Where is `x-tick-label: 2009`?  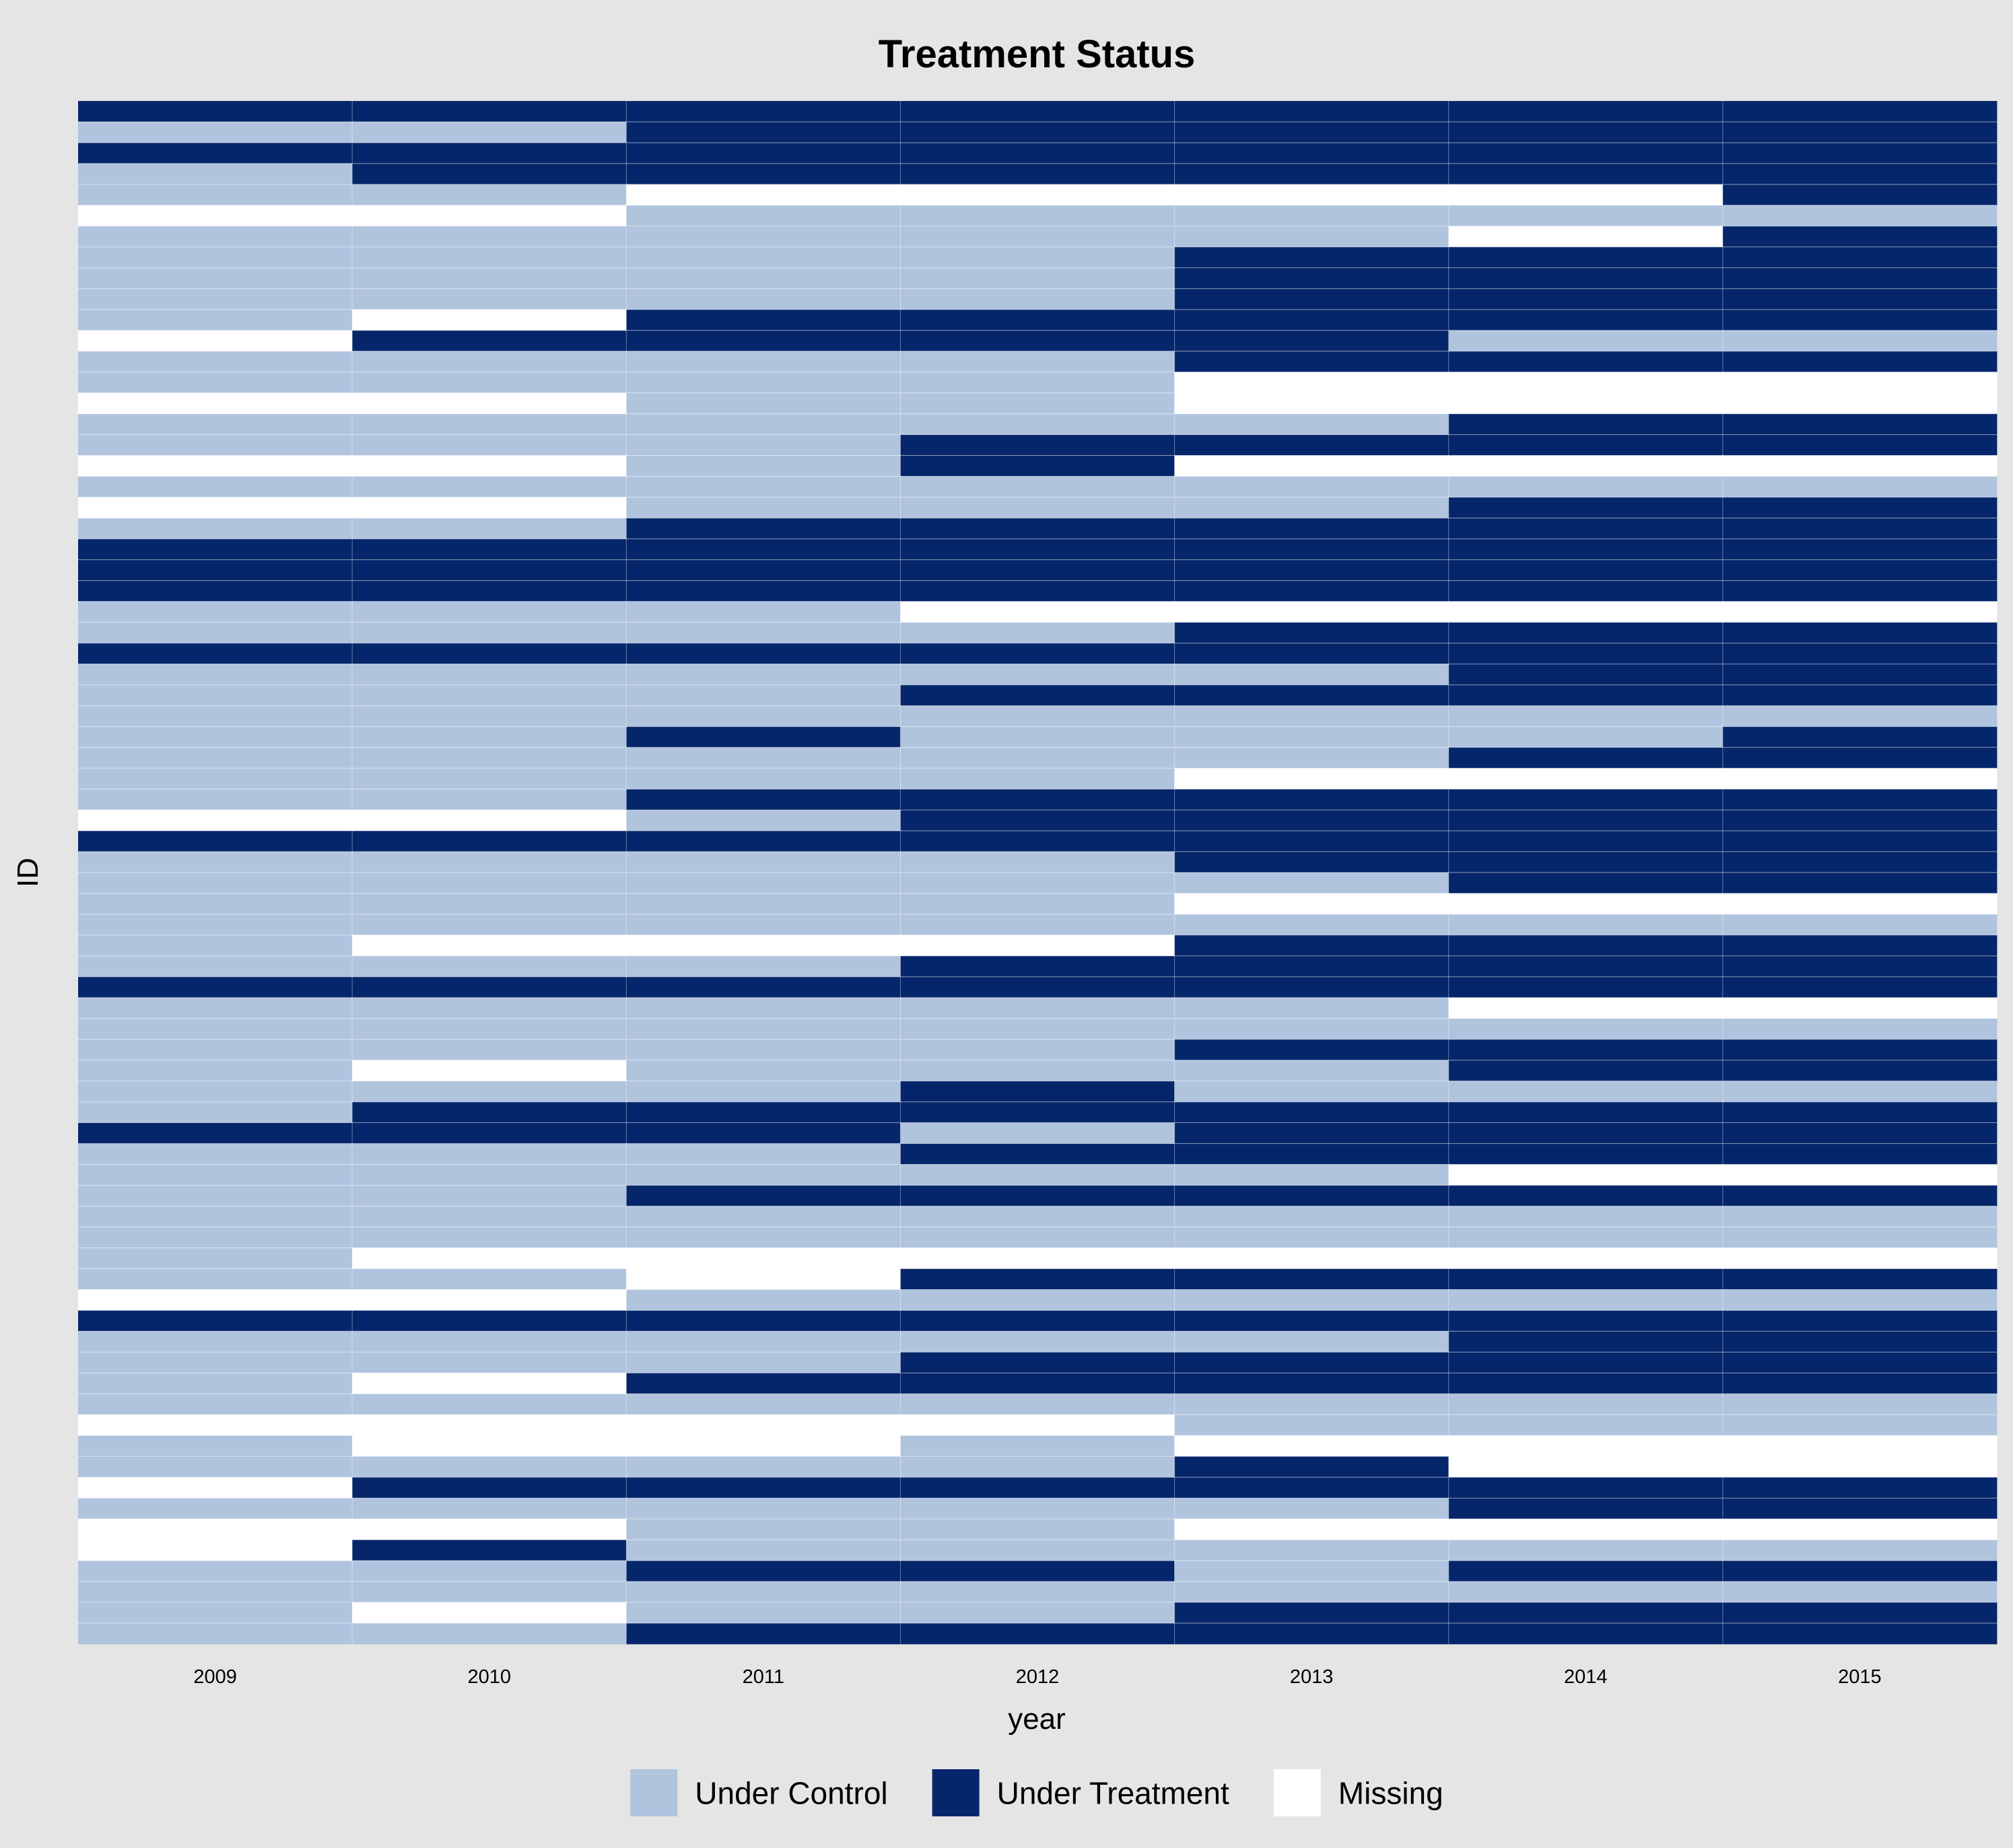
x-tick-label: 2009 is located at coordinates (215, 1677).